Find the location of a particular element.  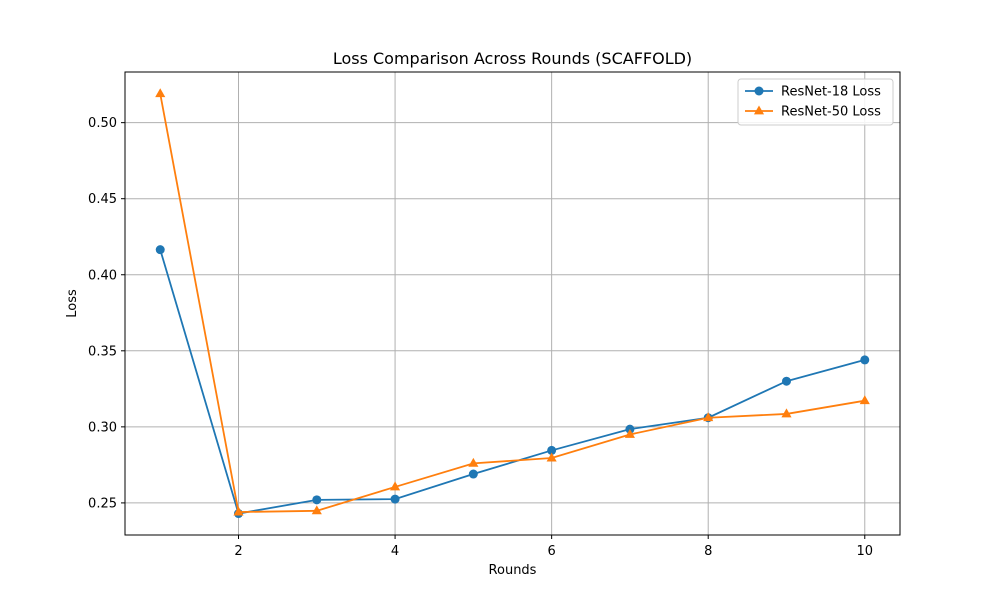

legend-item: ResNet-18 Loss is located at coordinates (813, 92).